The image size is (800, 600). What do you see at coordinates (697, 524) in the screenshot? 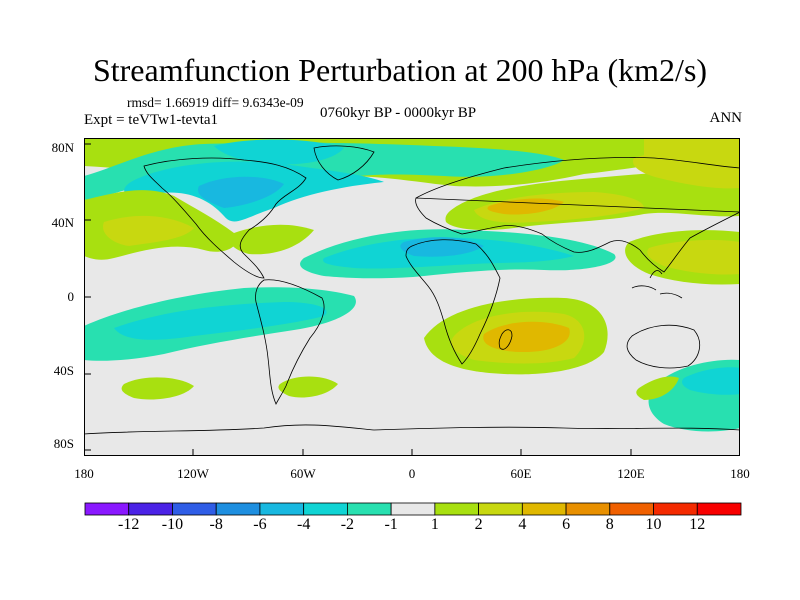
I see `colorbar-label: 12` at bounding box center [697, 524].